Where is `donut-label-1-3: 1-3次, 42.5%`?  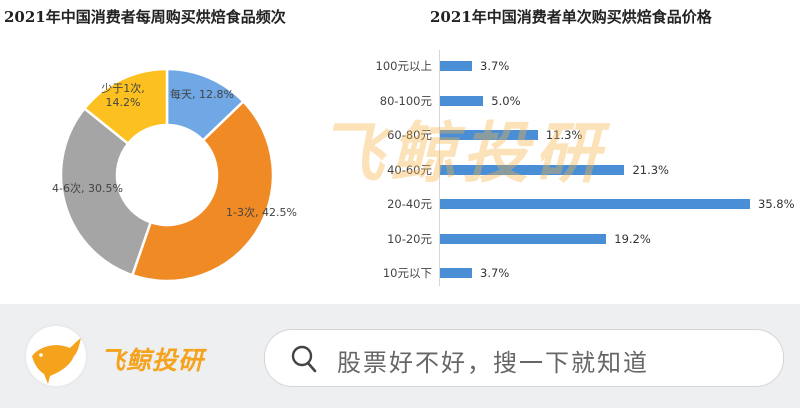
donut-label-1-3: 1-3次, 42.5% is located at coordinates (261, 212).